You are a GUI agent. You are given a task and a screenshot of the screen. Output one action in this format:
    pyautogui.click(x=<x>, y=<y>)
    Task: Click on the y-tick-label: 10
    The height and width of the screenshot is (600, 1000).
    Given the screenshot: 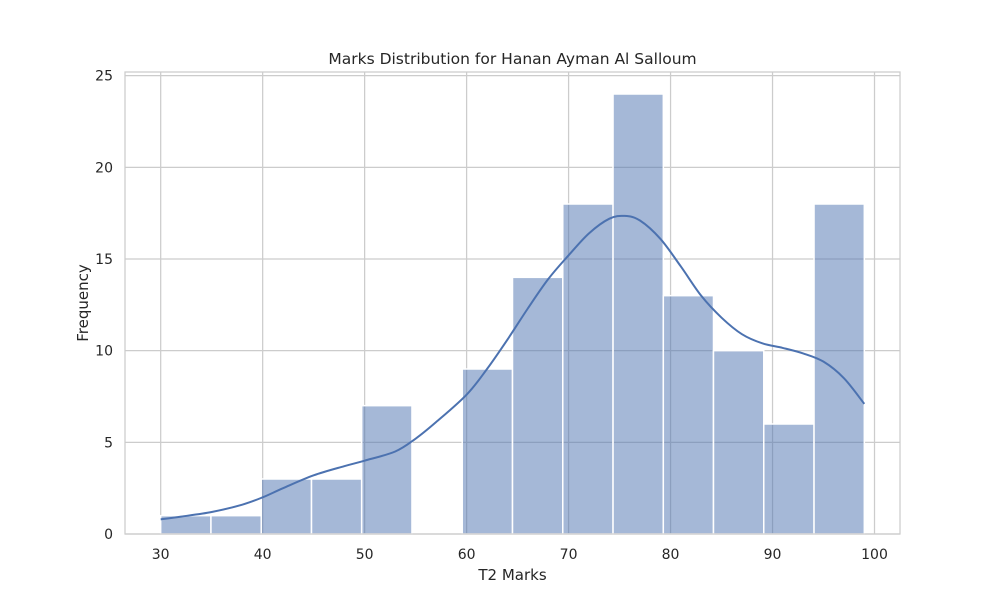 What is the action you would take?
    pyautogui.click(x=104, y=352)
    